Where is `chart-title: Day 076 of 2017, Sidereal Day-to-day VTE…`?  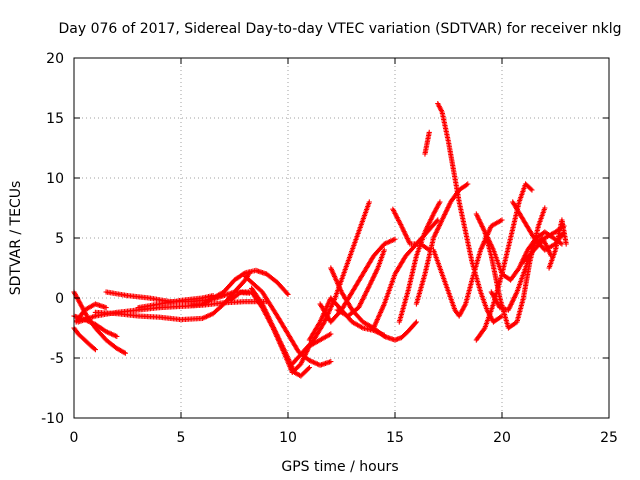 chart-title: Day 076 of 2017, Sidereal Day-to-day VTE… is located at coordinates (340, 29).